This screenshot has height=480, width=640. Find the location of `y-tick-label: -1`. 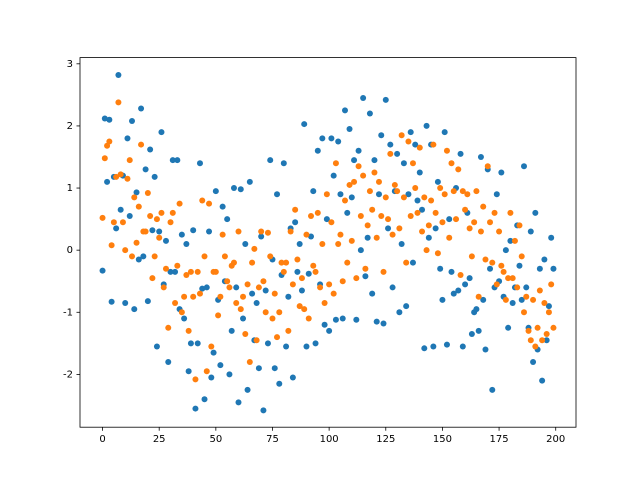

y-tick-label: -1 is located at coordinates (68, 312).